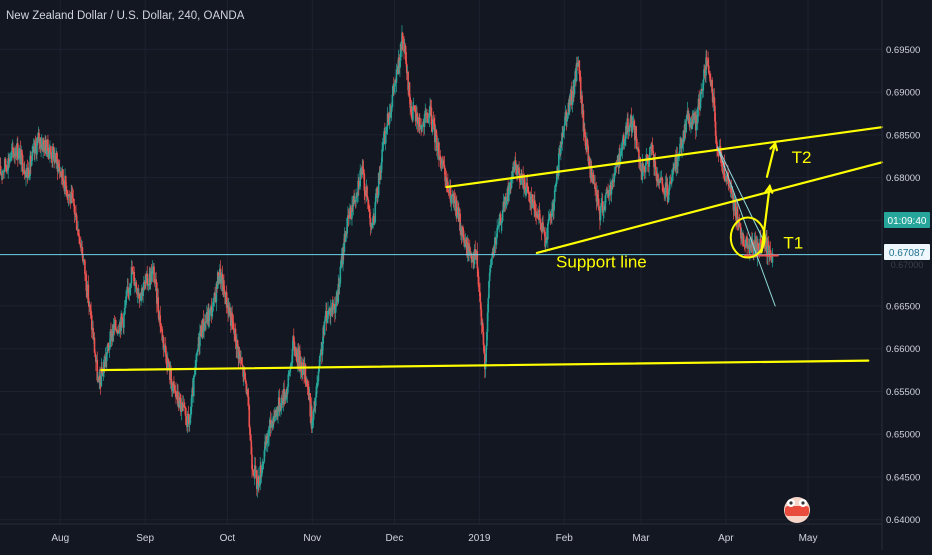 This screenshot has height=555, width=932. I want to click on t2-label: T2, so click(802, 157).